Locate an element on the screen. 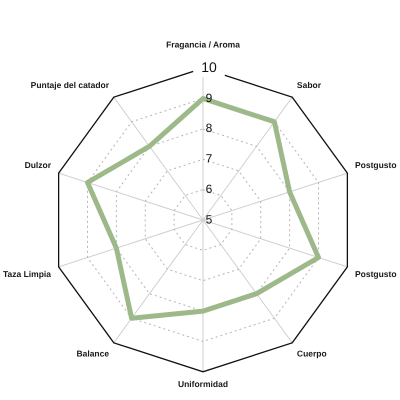  spoke-label: Cuerpo is located at coordinates (311, 353).